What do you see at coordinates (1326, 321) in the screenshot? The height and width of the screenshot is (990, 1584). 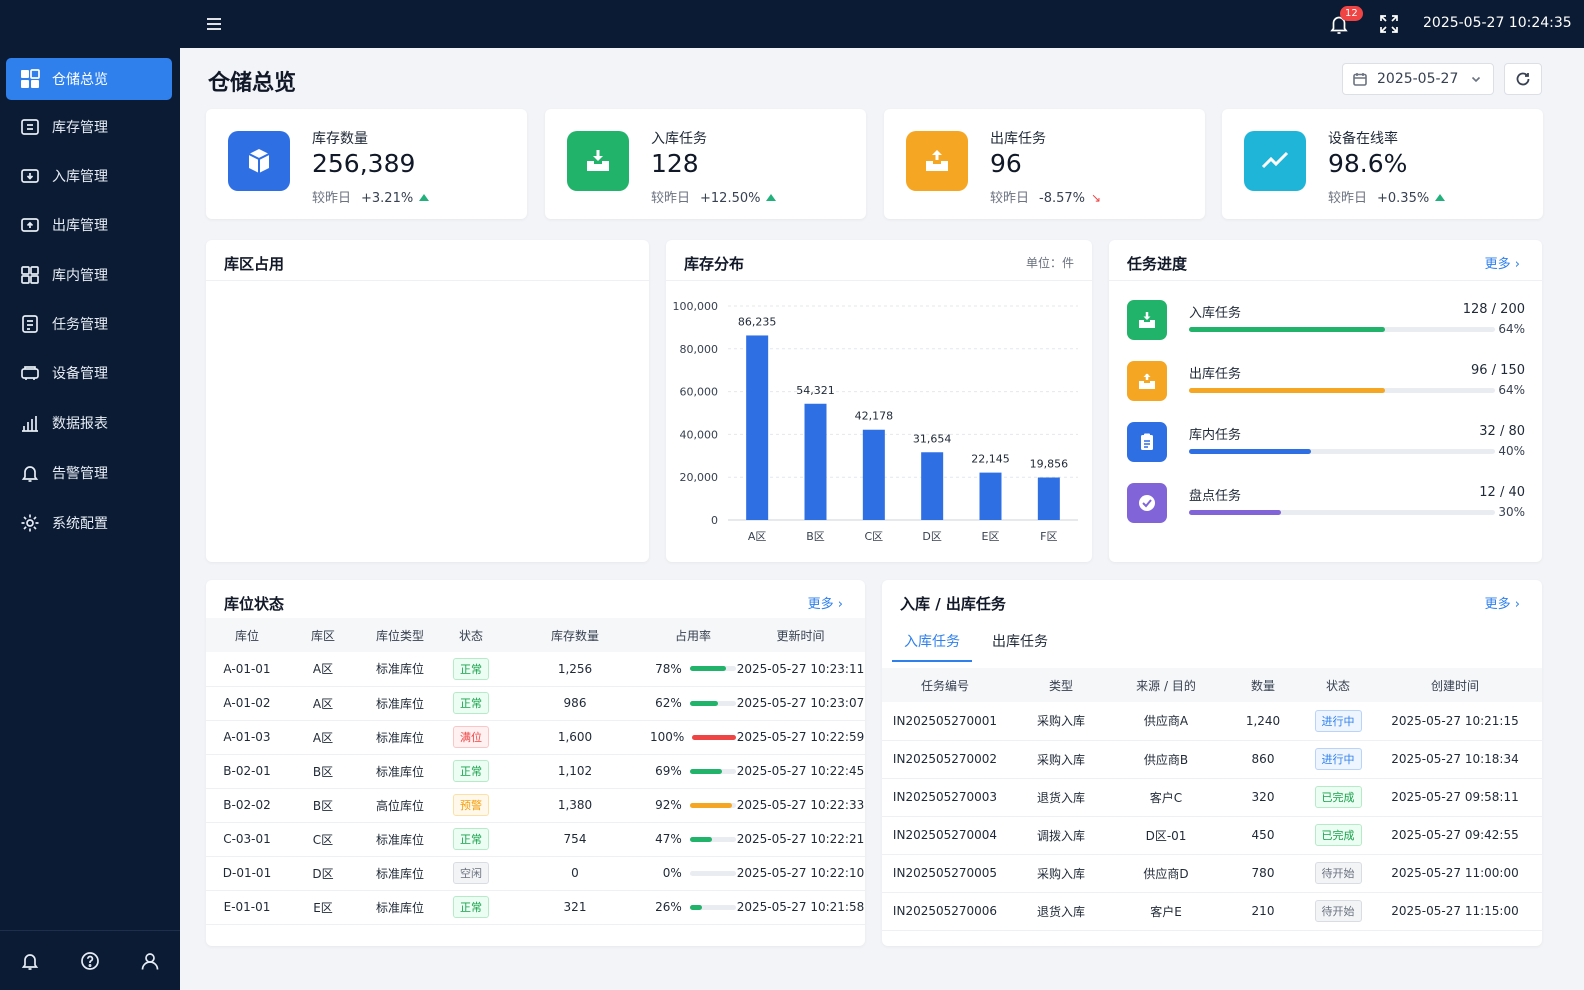 I see `task-progress-item: 入库任务 128 / 200 64%` at bounding box center [1326, 321].